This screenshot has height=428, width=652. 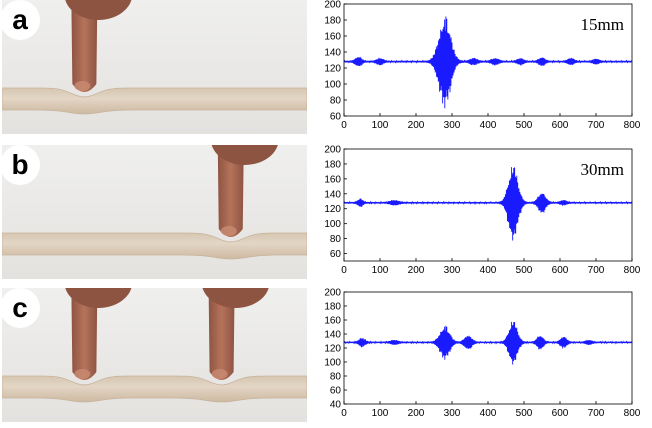 I want to click on panel-label-c: c, so click(x=20, y=308).